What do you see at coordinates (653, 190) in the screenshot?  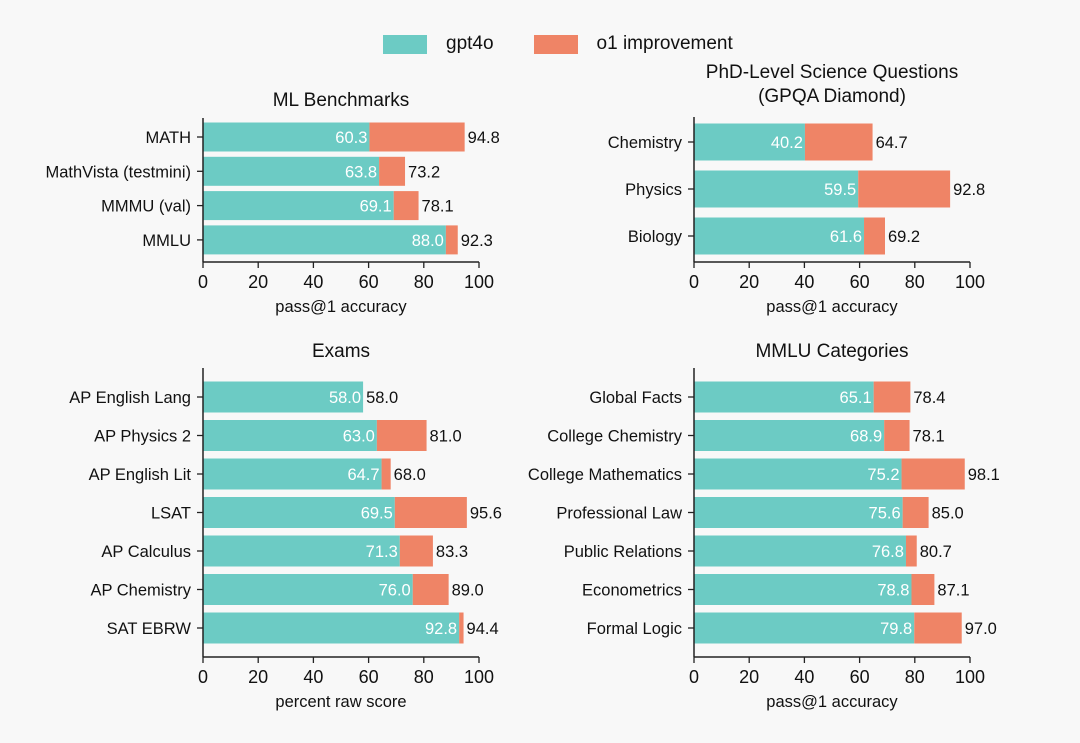 I see `y-tick-label: Physics` at bounding box center [653, 190].